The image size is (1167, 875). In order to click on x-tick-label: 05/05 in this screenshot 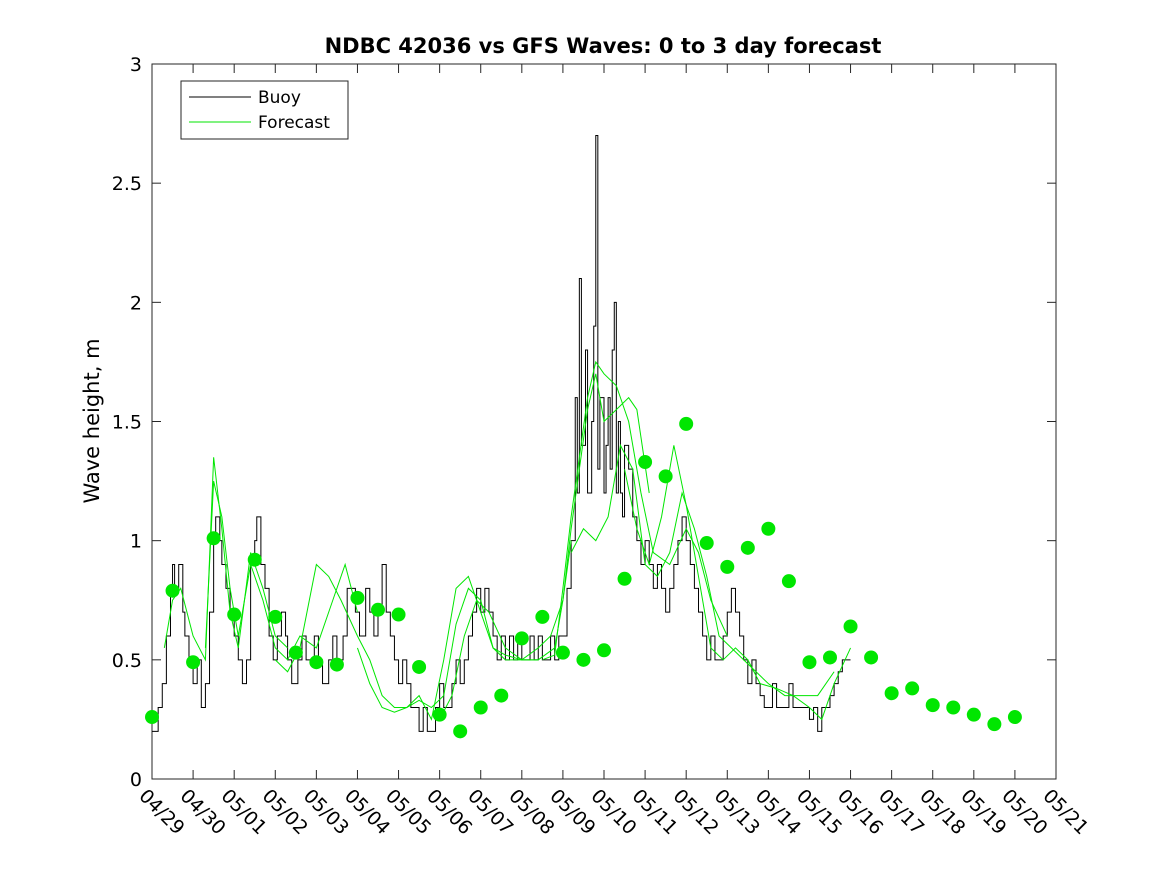, I will do `click(408, 812)`.